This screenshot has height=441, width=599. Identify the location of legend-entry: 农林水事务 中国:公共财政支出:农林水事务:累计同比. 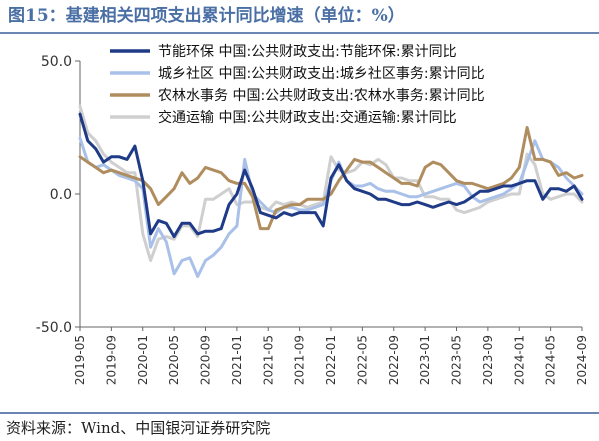
(321, 96).